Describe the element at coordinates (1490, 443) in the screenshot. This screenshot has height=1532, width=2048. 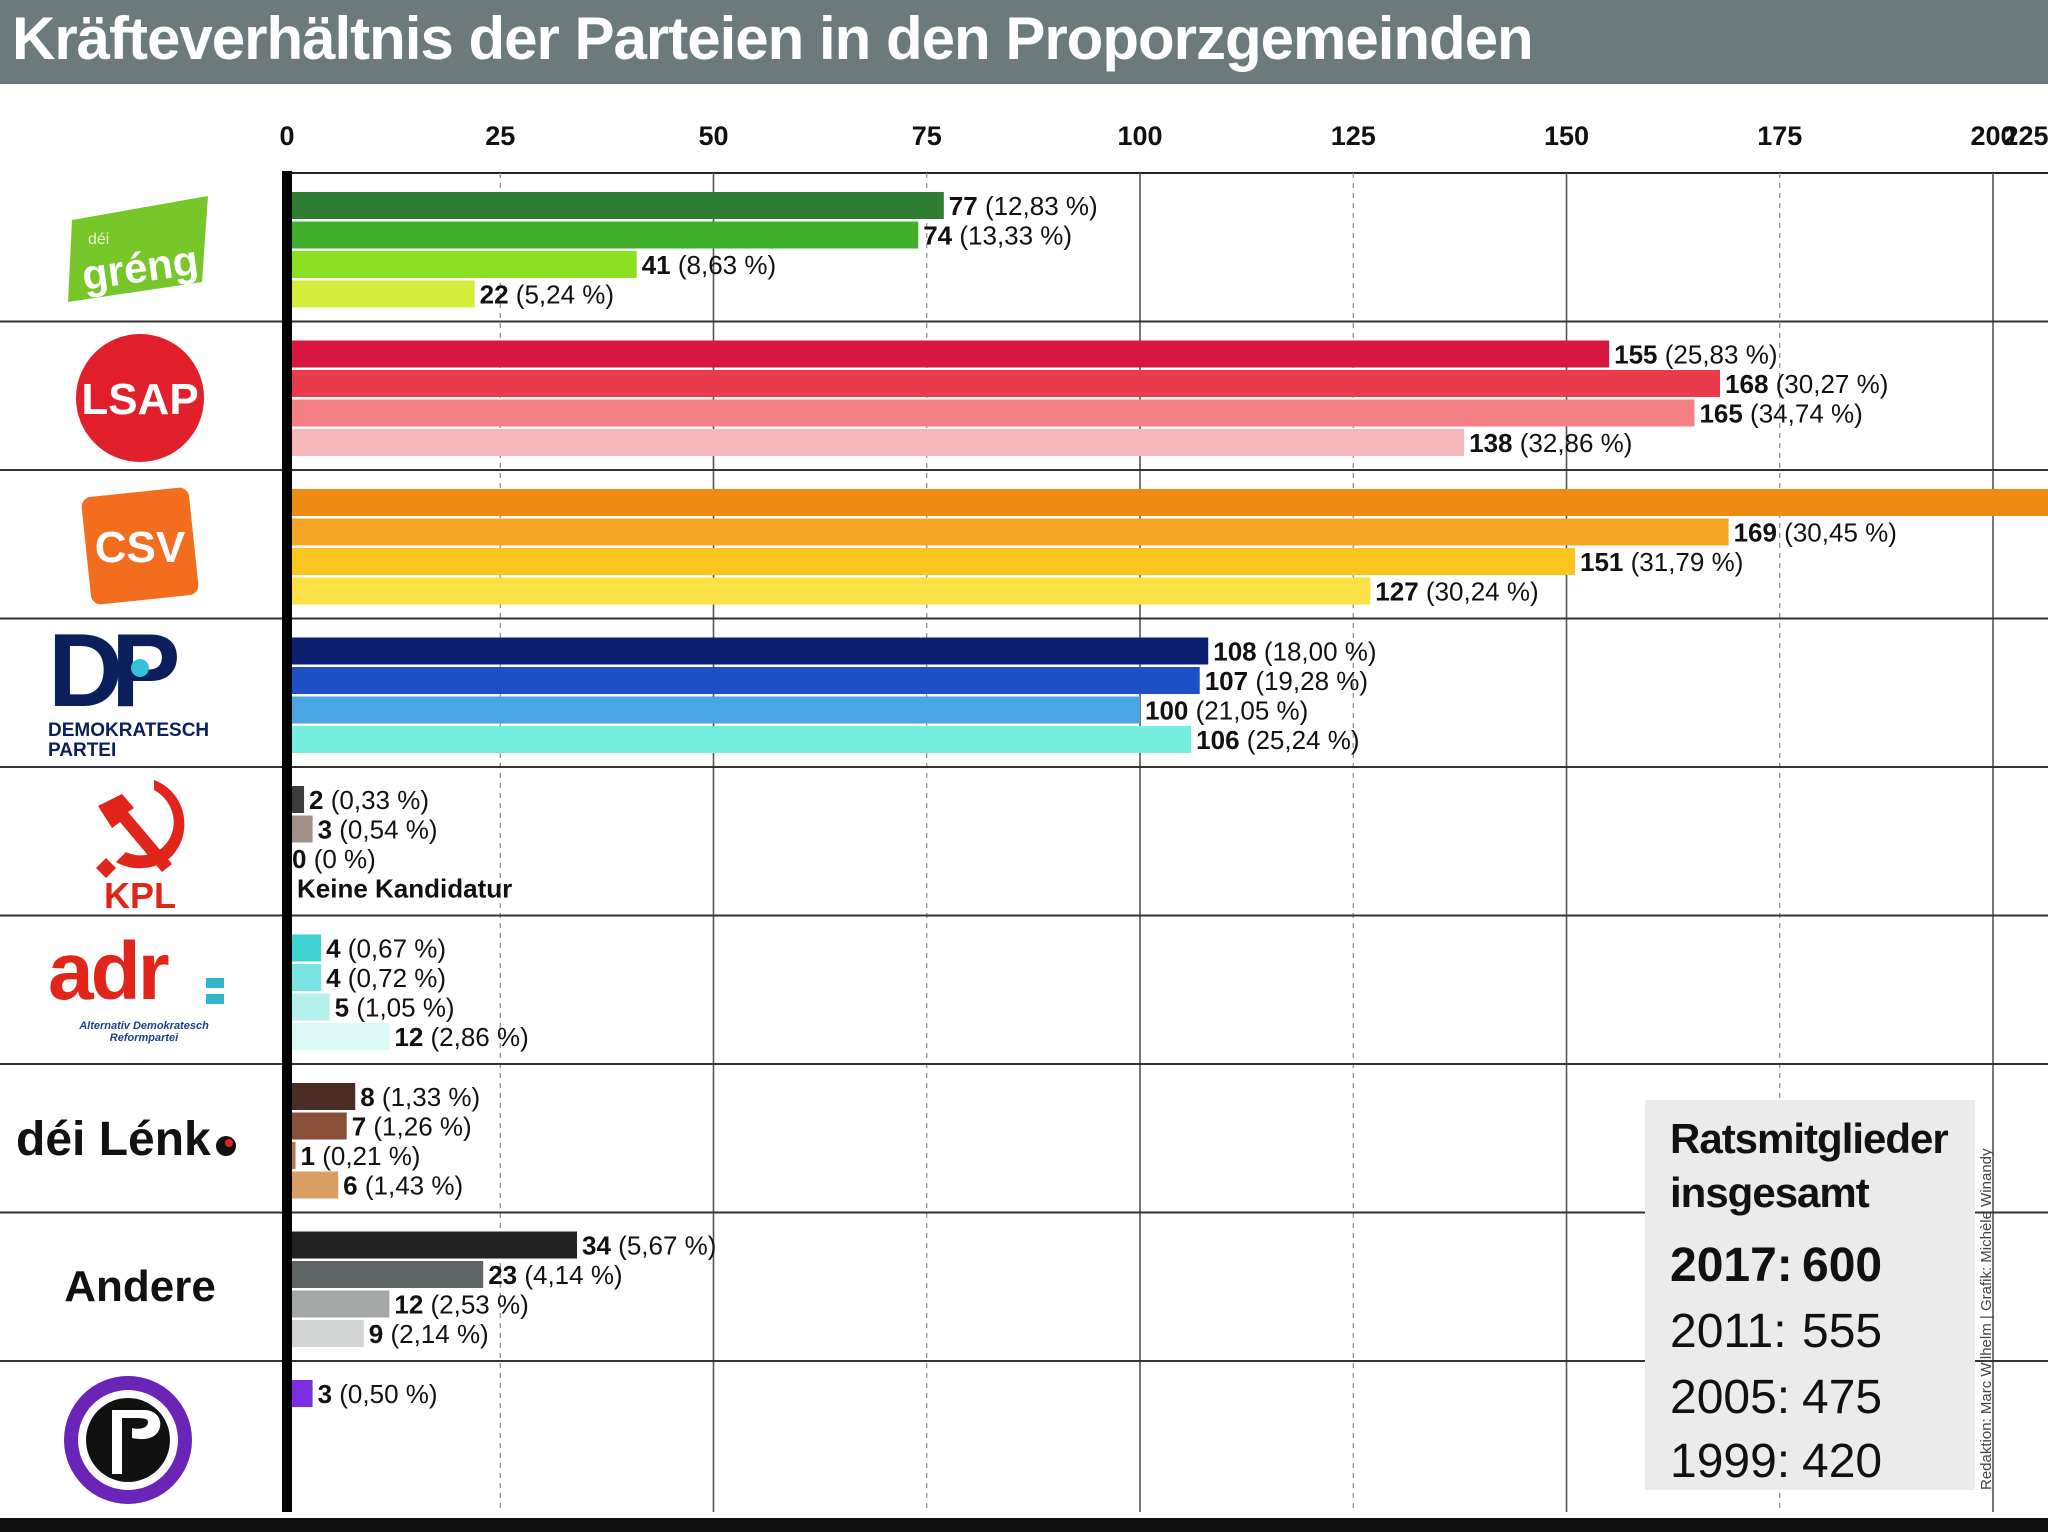
I see `bar-value: 138` at that location.